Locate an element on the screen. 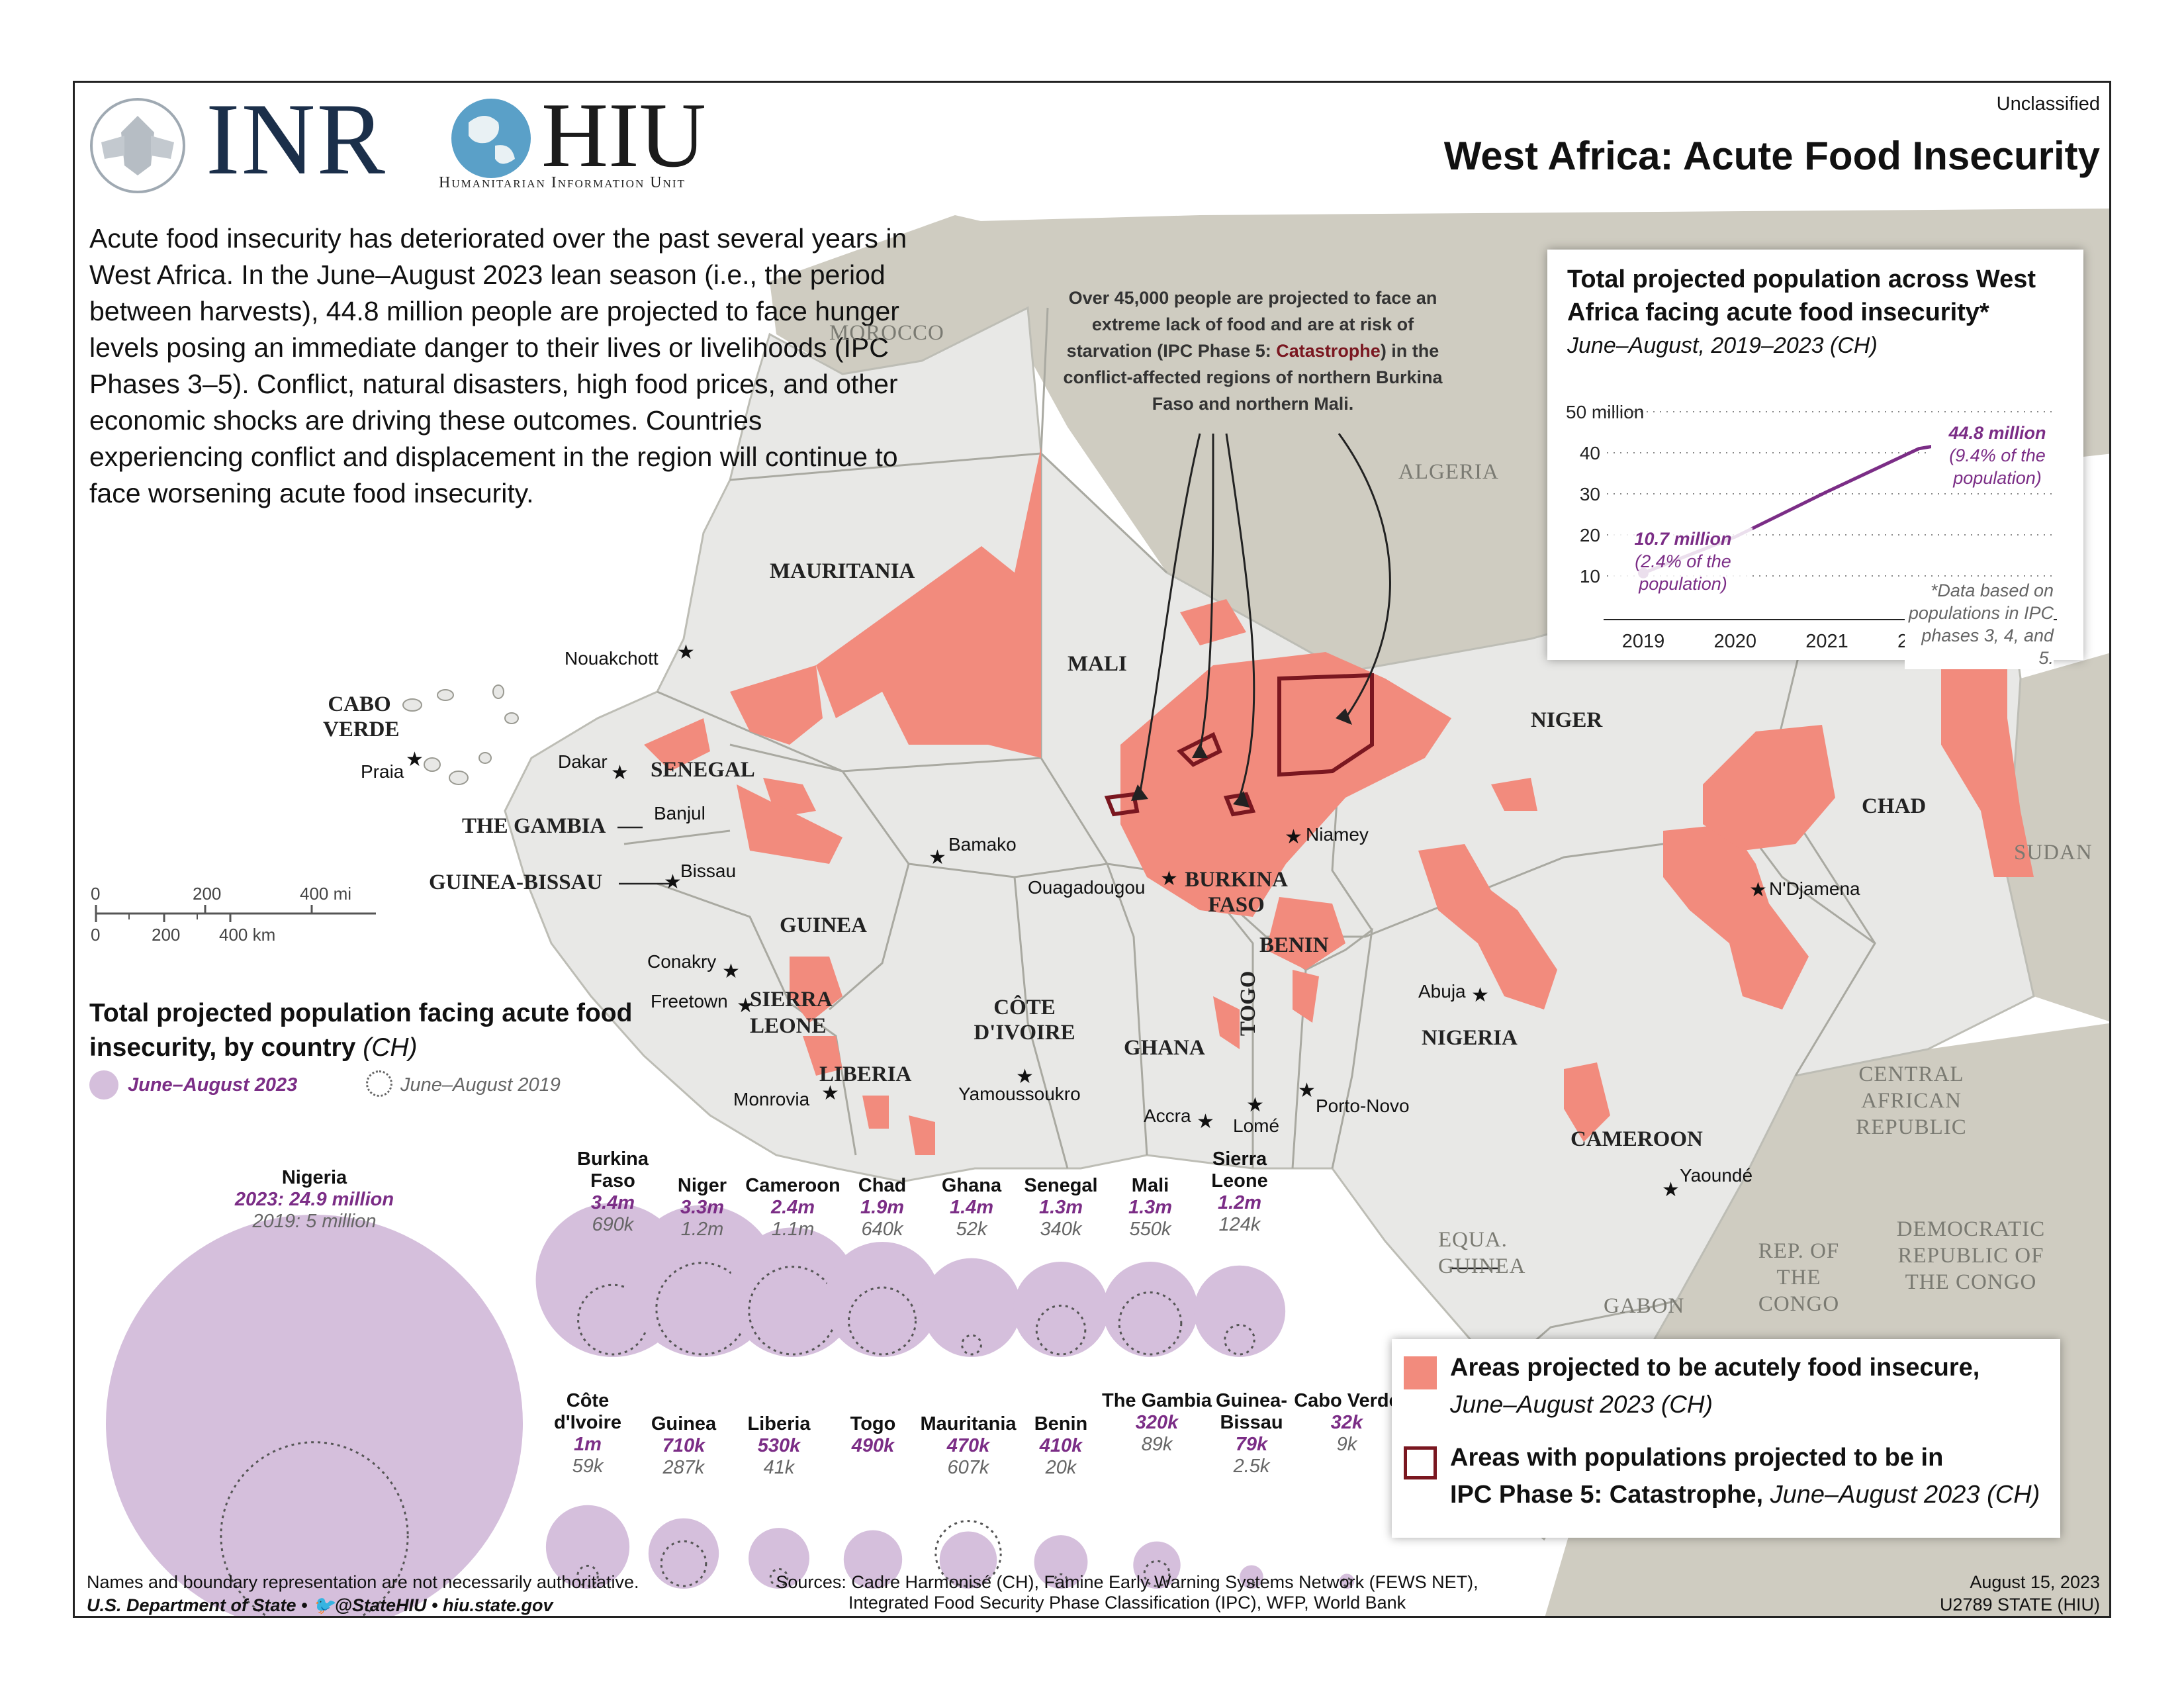  inset-ytick-label: 20 is located at coordinates (1590, 535).